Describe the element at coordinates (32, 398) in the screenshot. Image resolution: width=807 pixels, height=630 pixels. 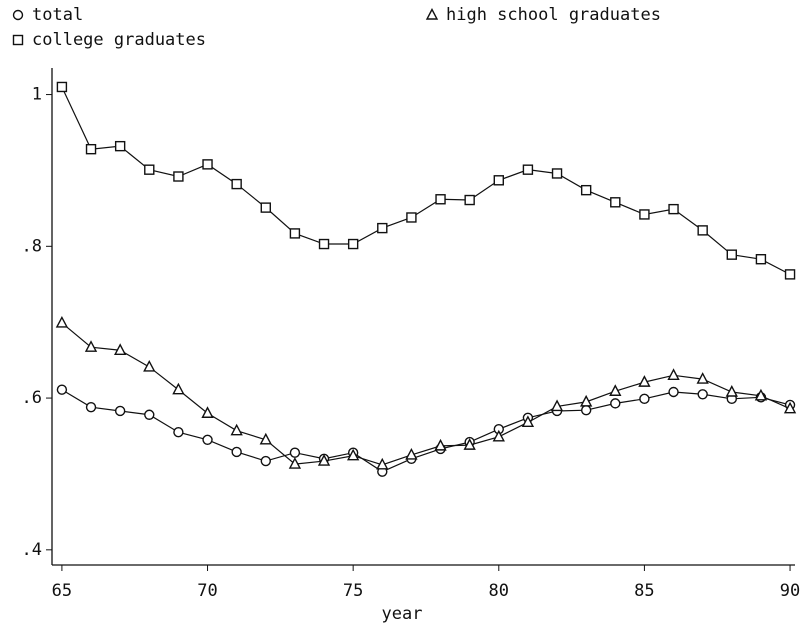
I see `y-tick-label: .6` at that location.